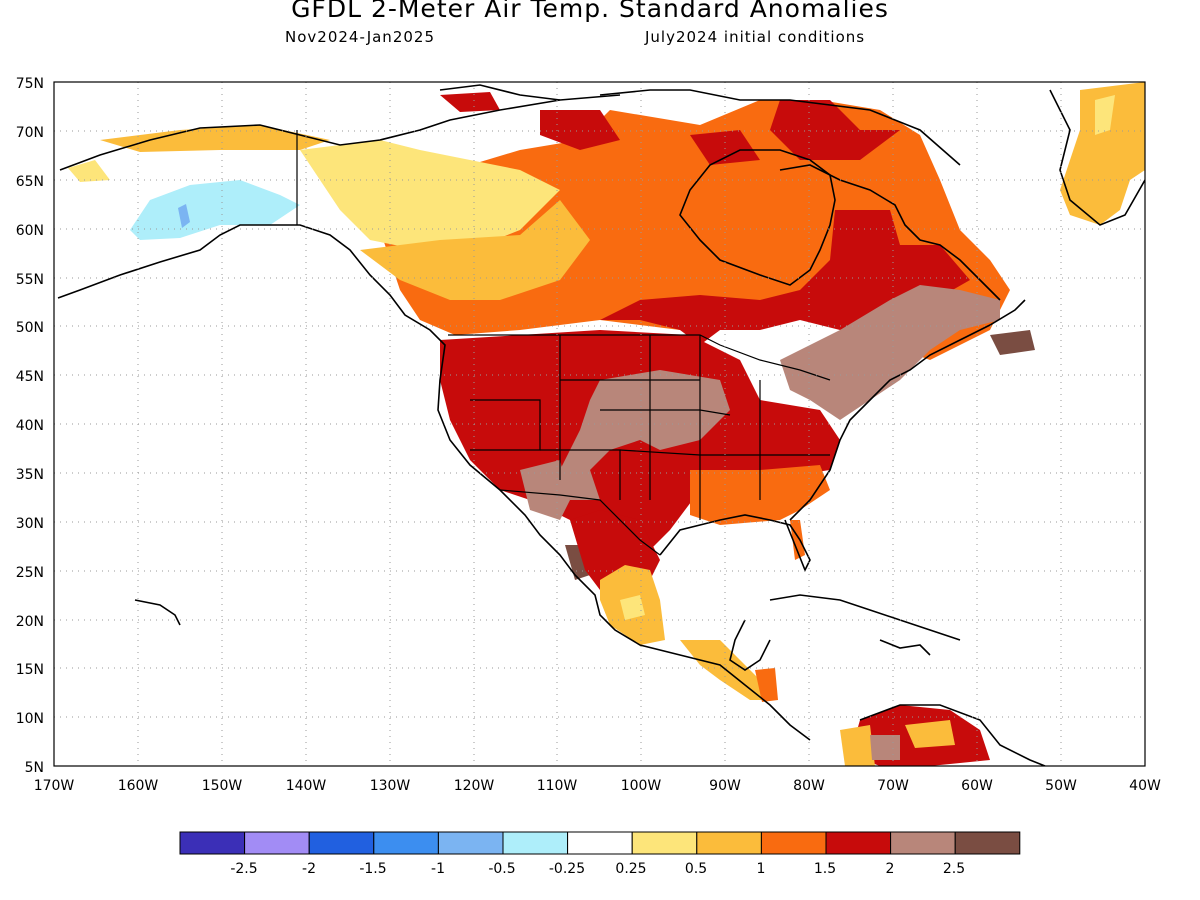 This screenshot has height=900, width=1200. I want to click on initial-conditions: July2024 initial conditions, so click(755, 37).